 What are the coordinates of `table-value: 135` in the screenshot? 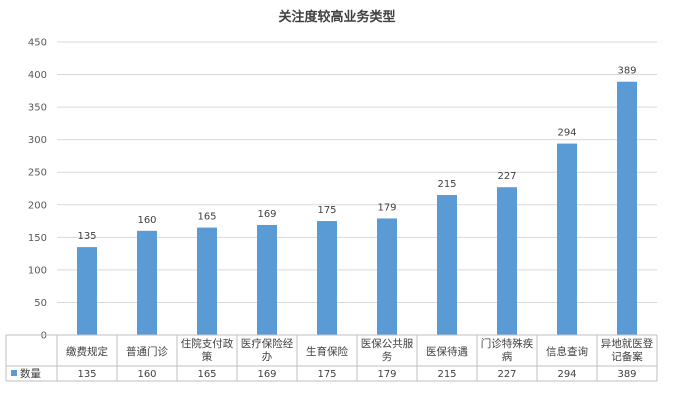 It's located at (86, 374).